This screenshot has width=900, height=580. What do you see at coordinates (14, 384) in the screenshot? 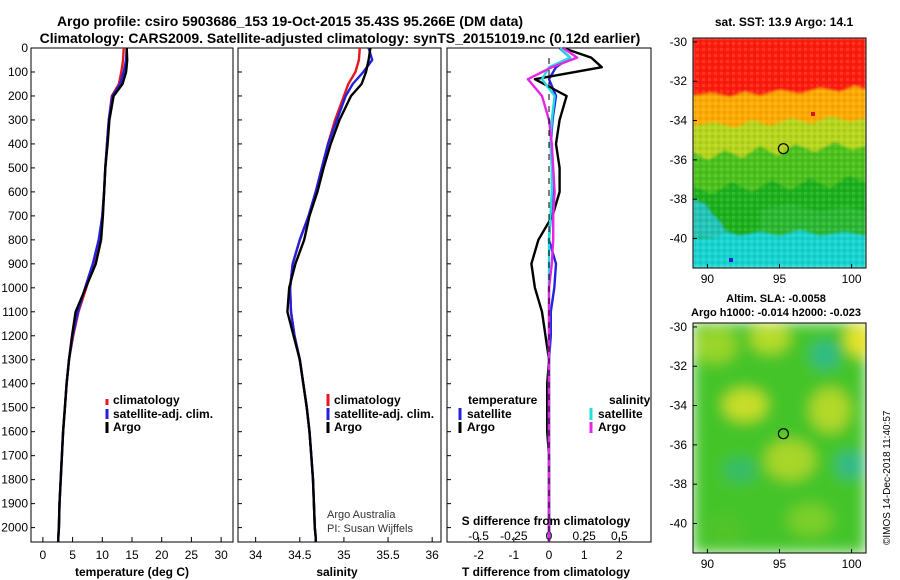
I see `depth-tick-label: 1400` at bounding box center [14, 384].